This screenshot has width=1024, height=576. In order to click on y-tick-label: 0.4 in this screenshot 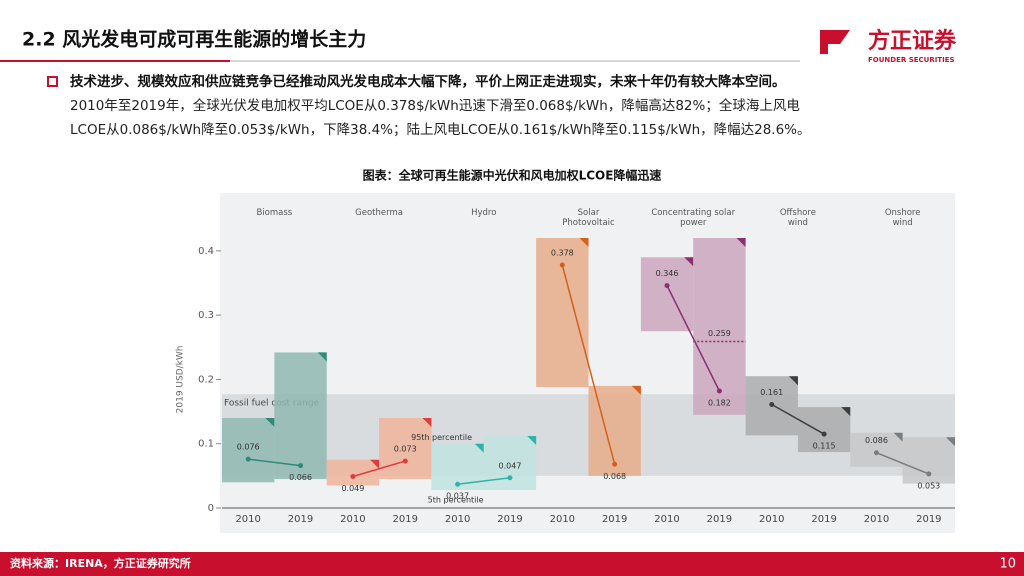, I will do `click(206, 251)`.